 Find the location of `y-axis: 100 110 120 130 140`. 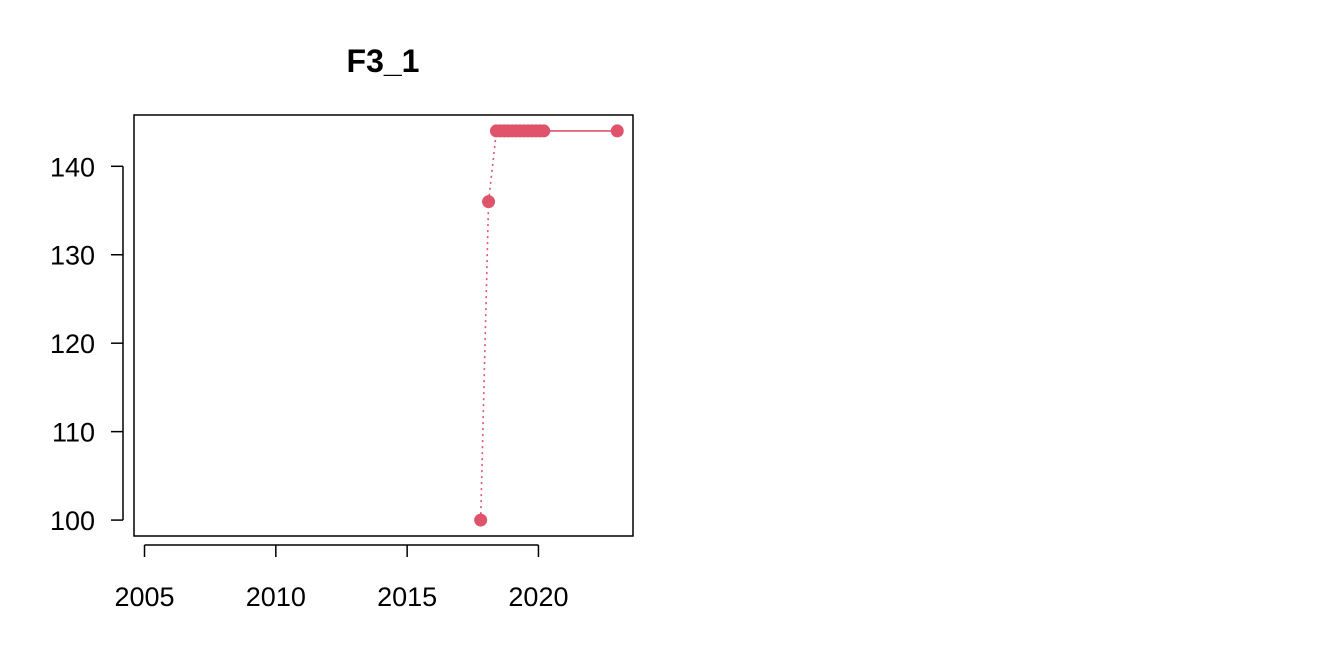

y-axis: 100 110 120 130 140 is located at coordinates (87, 344).